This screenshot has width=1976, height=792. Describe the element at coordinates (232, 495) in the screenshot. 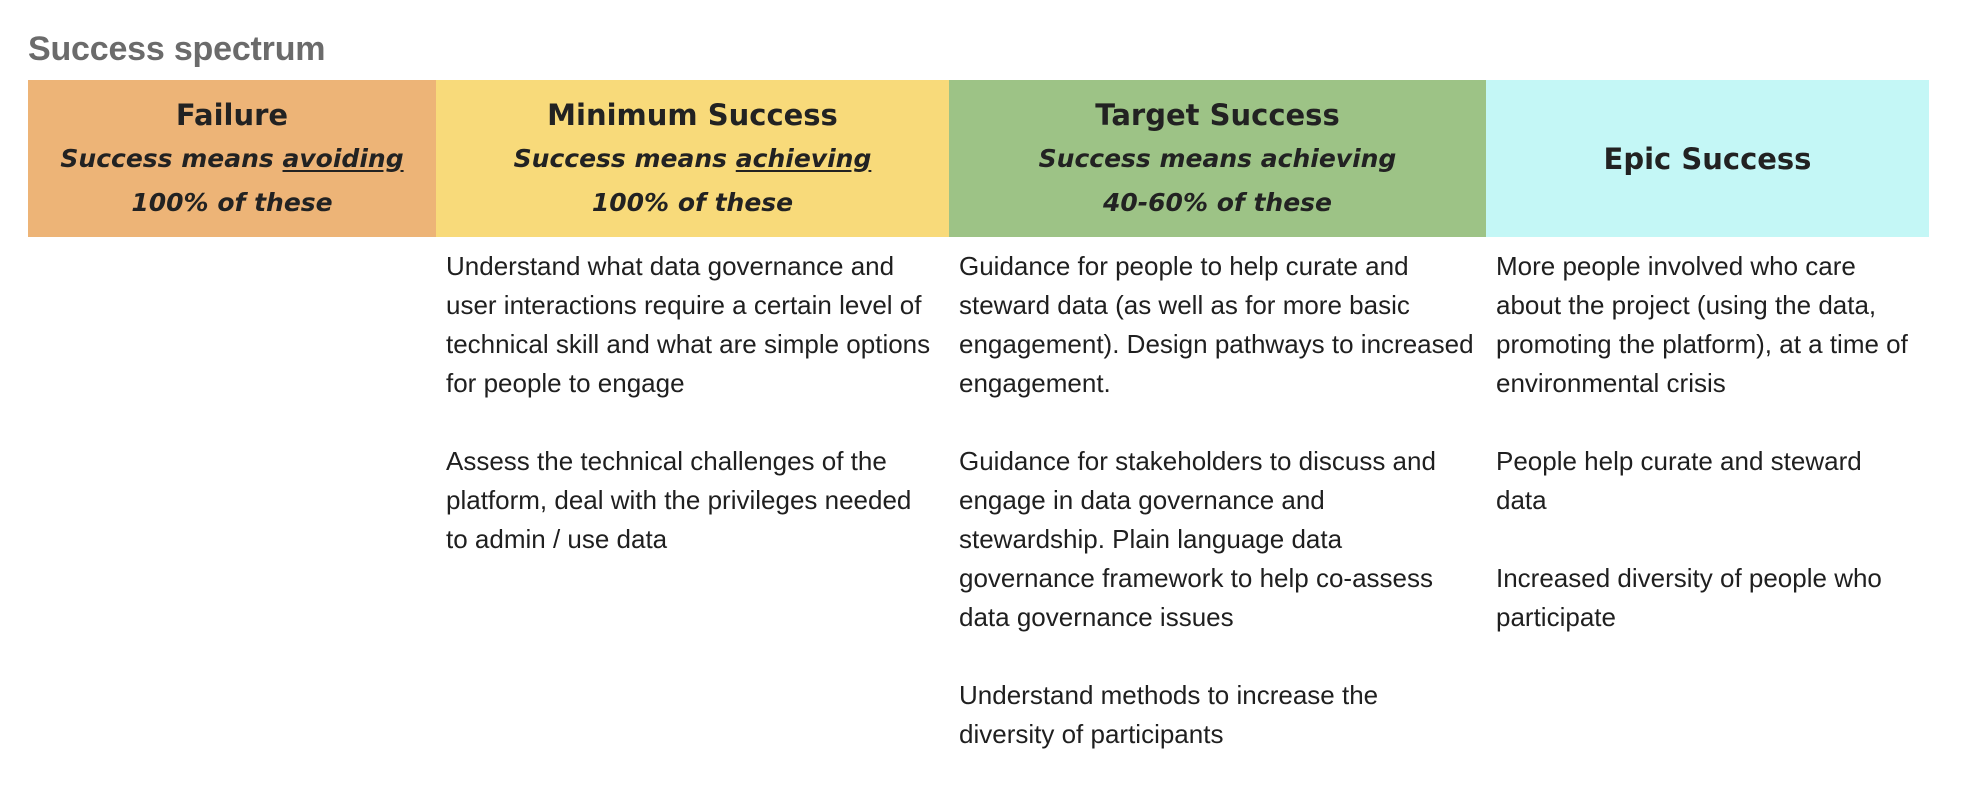

I see `failure-items-cell` at that location.